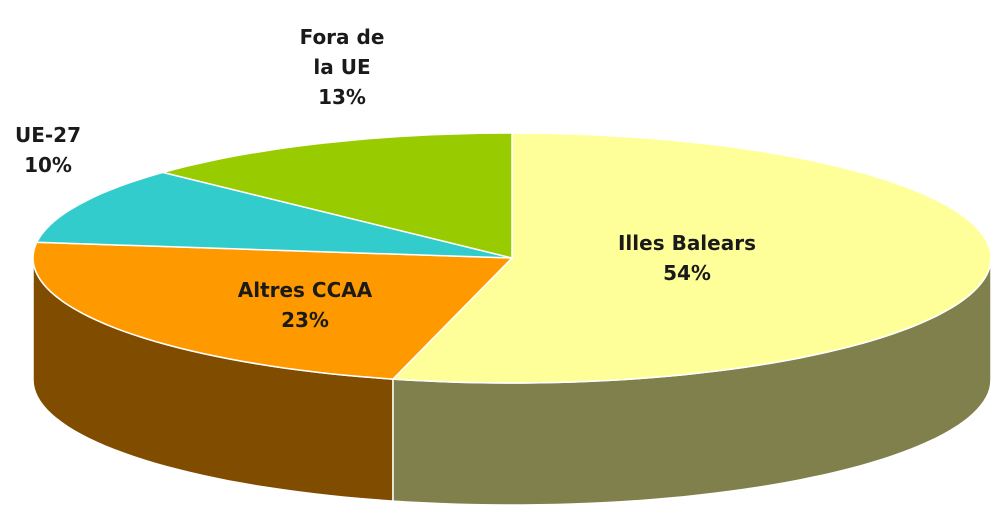 The height and width of the screenshot is (511, 992). What do you see at coordinates (305, 305) in the screenshot?
I see `data-label: Altres CCAA 23%` at bounding box center [305, 305].